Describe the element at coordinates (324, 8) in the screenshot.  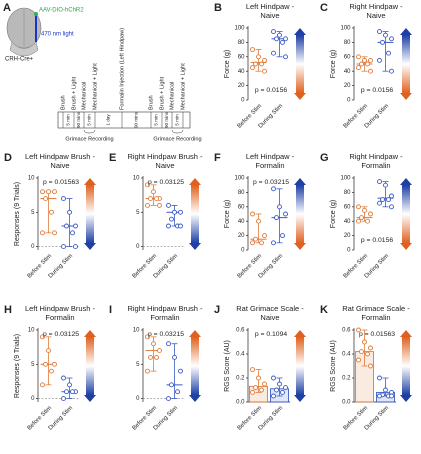
I see `panel-letter: C` at that location.